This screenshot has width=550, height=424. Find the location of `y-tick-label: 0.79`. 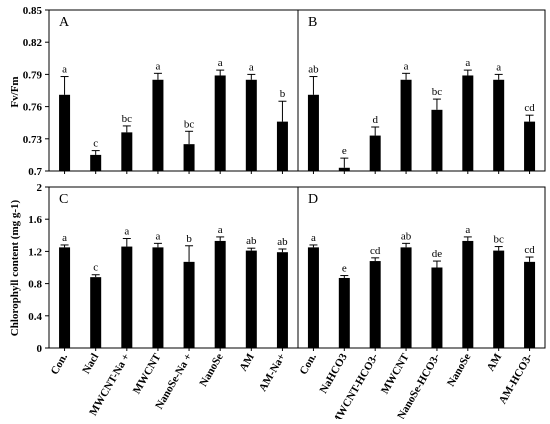

y-tick-label: 0.79 is located at coordinates (33, 75).